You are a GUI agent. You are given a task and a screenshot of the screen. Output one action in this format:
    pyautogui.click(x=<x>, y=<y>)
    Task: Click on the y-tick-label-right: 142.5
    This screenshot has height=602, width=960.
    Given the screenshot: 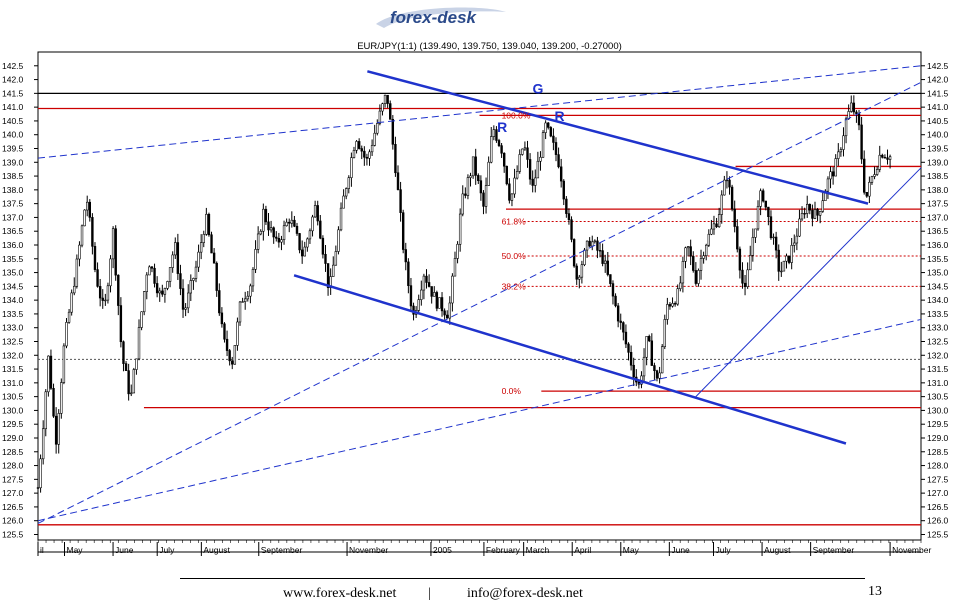 What is the action you would take?
    pyautogui.click(x=938, y=66)
    